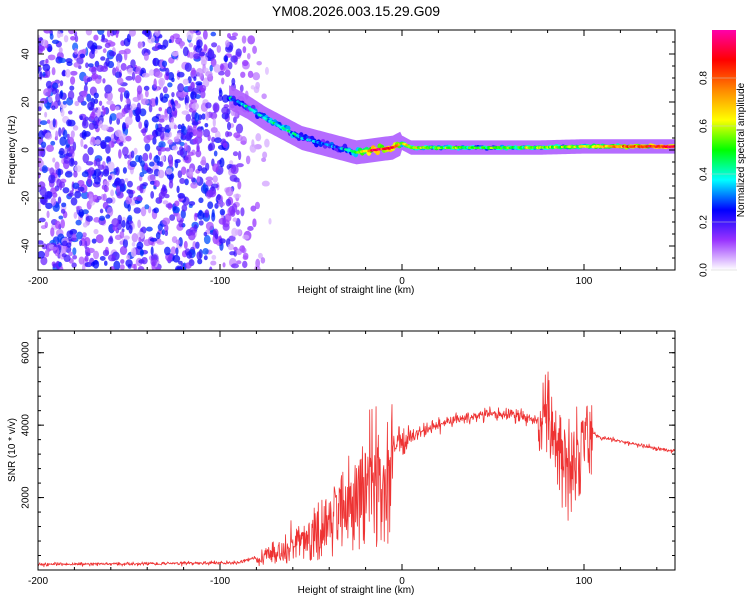 This screenshot has height=600, width=750. I want to click on y-tick-label: 40, so click(26, 54).